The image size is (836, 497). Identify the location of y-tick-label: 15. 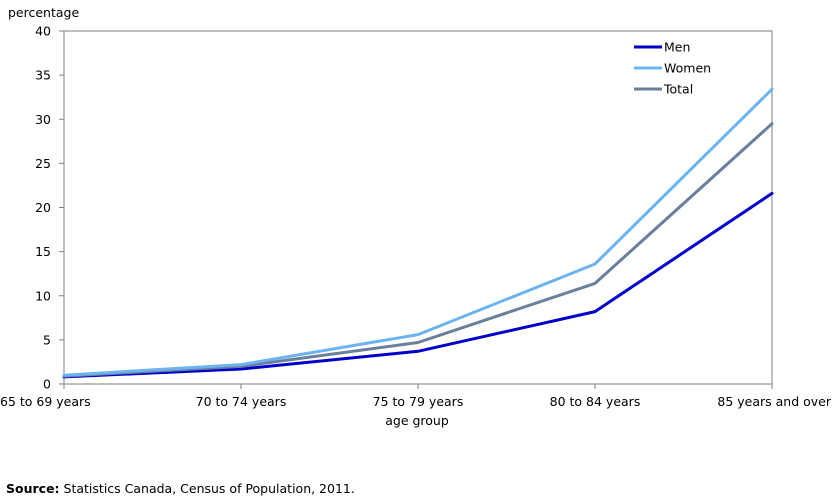
(43, 251).